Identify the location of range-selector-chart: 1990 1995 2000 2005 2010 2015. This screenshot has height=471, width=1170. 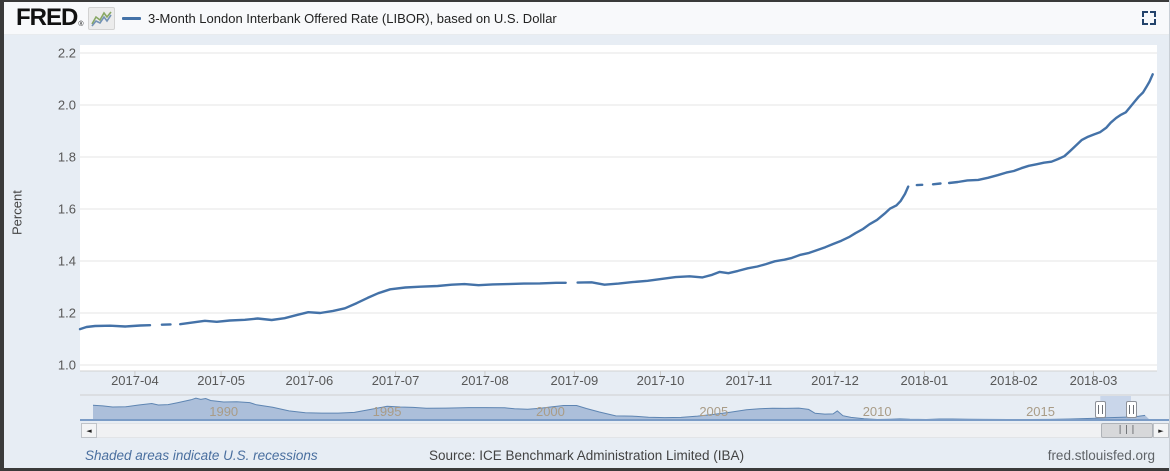
(585, 407).